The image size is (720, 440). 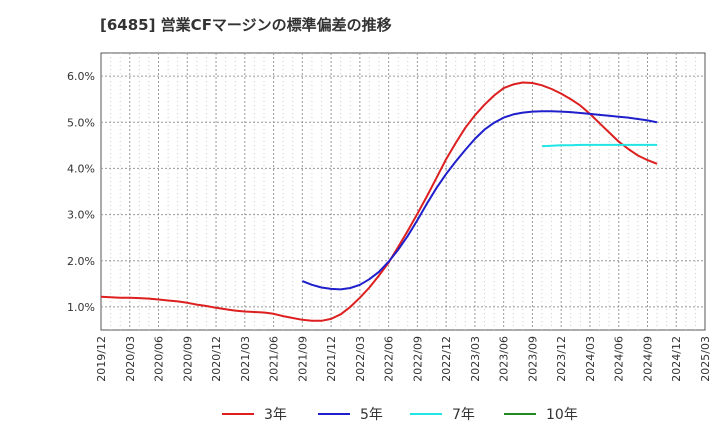 What do you see at coordinates (619, 359) in the screenshot?
I see `x-tick-label: 2024/06` at bounding box center [619, 359].